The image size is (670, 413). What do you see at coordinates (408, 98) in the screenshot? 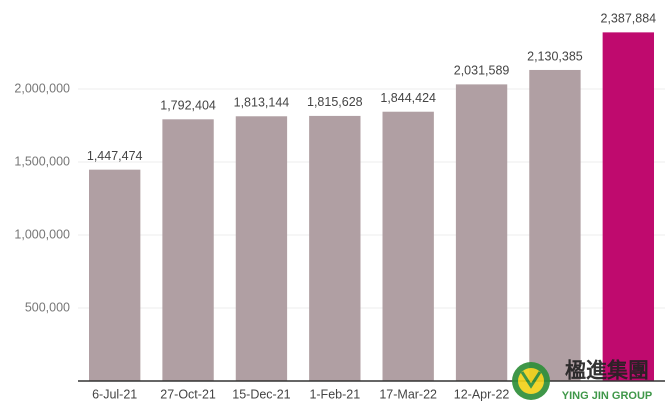
I see `value-label: 1,844,424` at bounding box center [408, 98].